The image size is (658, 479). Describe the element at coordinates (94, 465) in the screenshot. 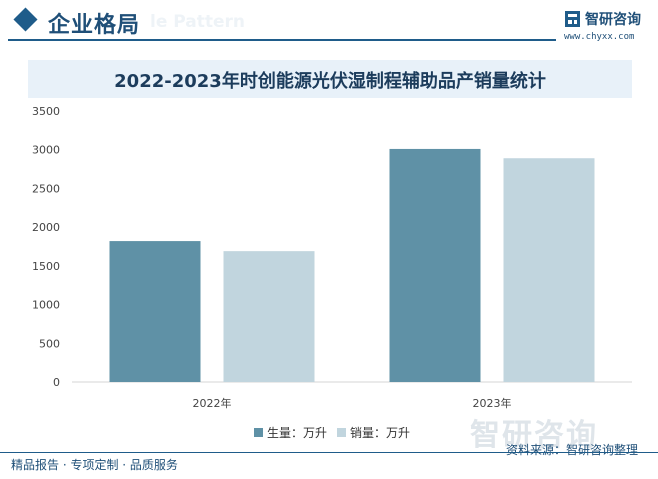

I see `footer-tagline: 精品报告 · 专项定制 · 品质服务` at that location.